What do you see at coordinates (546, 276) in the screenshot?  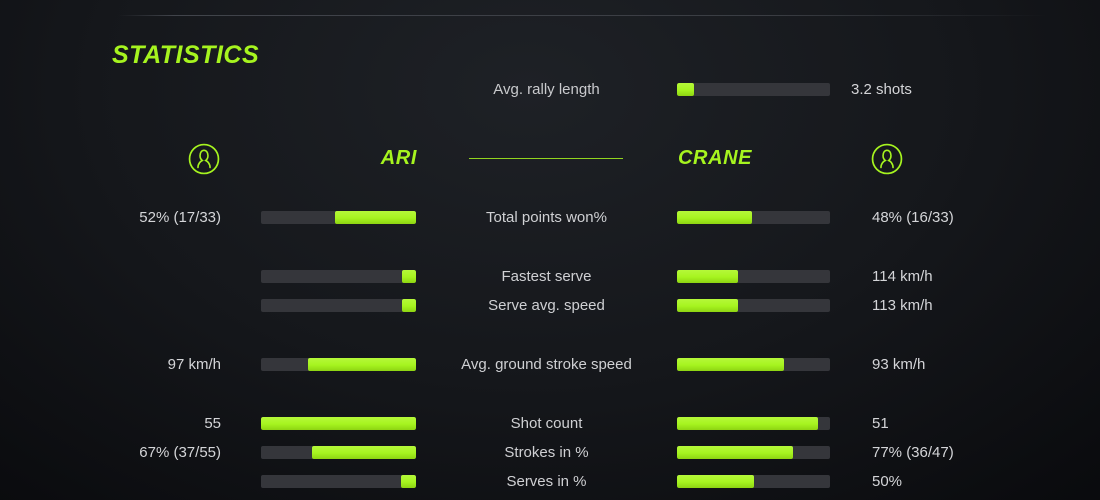 I see `stat-label: Fastest serve` at bounding box center [546, 276].